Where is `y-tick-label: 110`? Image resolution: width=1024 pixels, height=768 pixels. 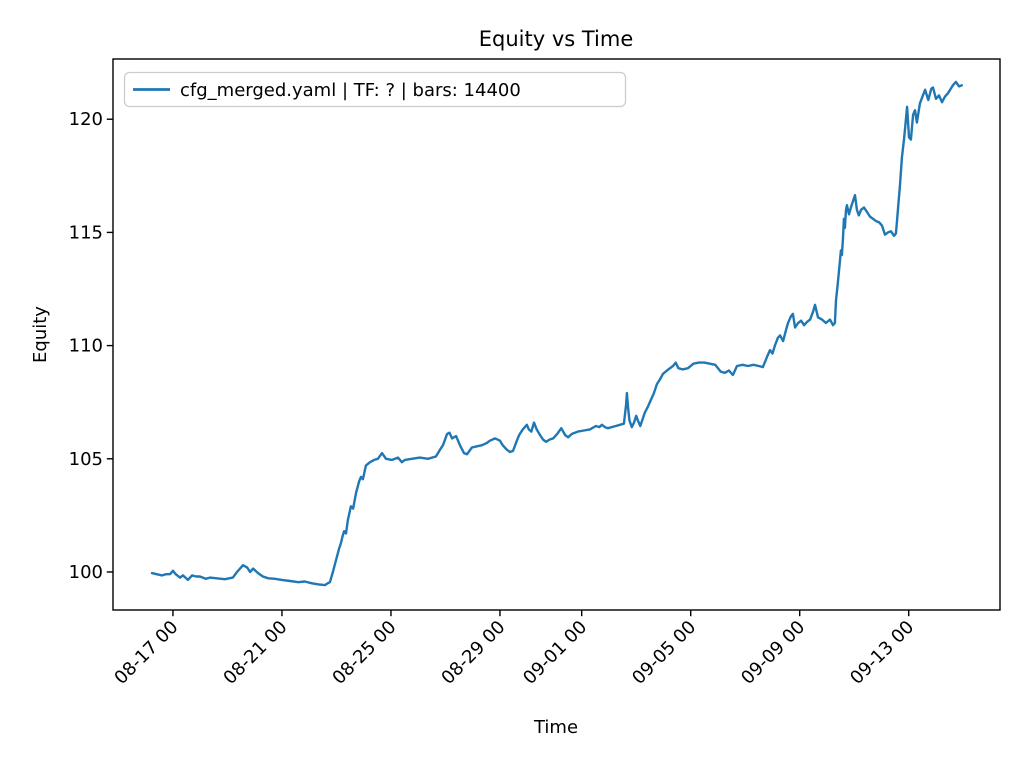
y-tick-label: 110 is located at coordinates (86, 346).